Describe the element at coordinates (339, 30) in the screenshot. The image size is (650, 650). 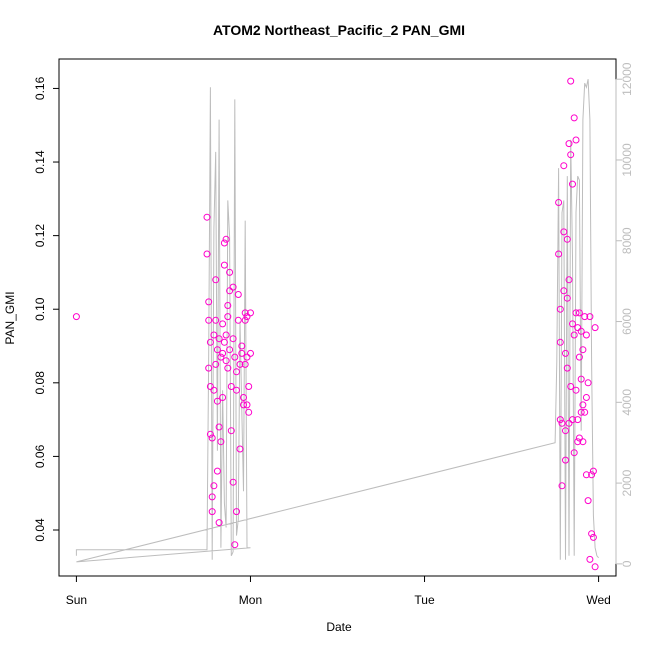
I see `chart-title: ATOM2 Northeast_Pacific_2 PAN_GMI` at that location.